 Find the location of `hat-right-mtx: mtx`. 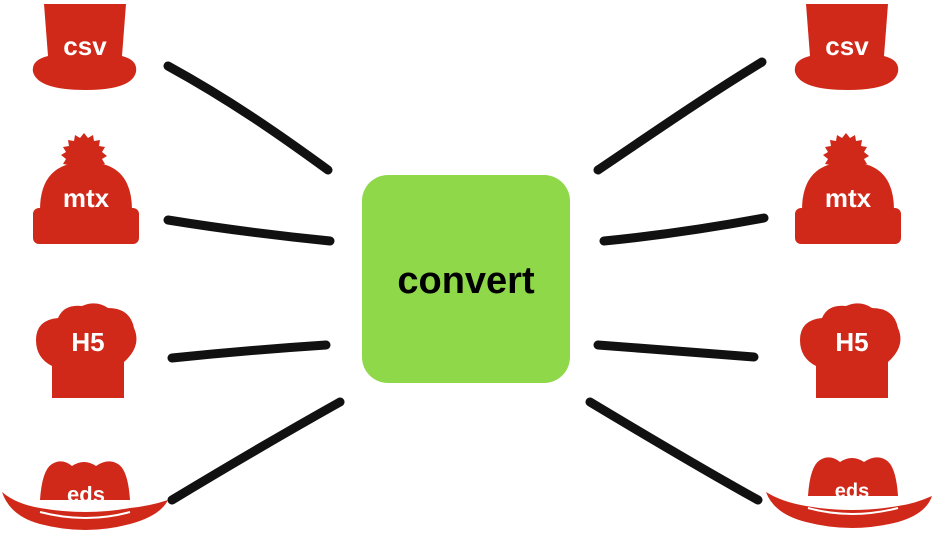

hat-right-mtx: mtx is located at coordinates (848, 188).